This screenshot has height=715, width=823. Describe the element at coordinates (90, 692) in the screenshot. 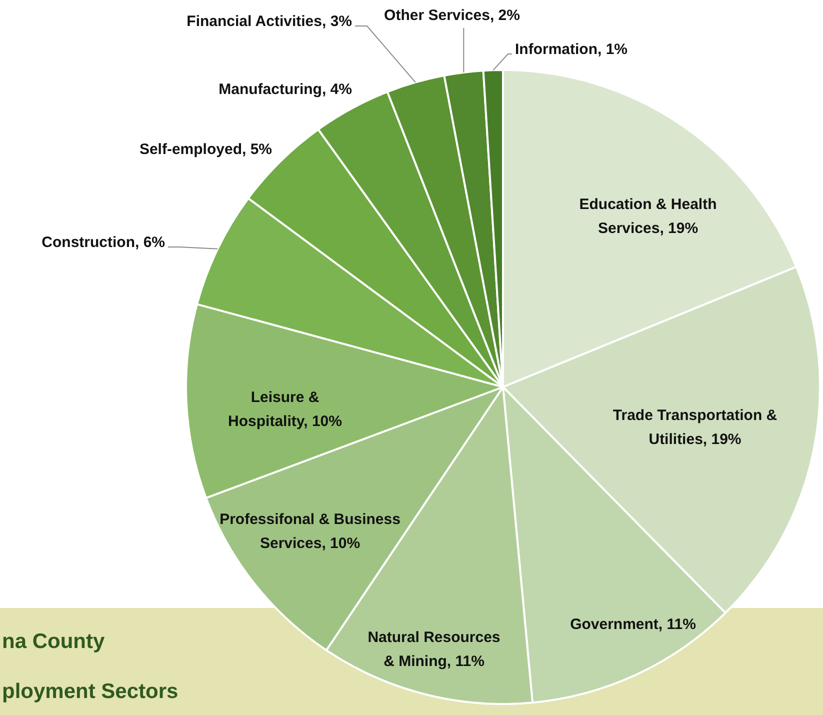

I see `text: ployment Sectors` at that location.